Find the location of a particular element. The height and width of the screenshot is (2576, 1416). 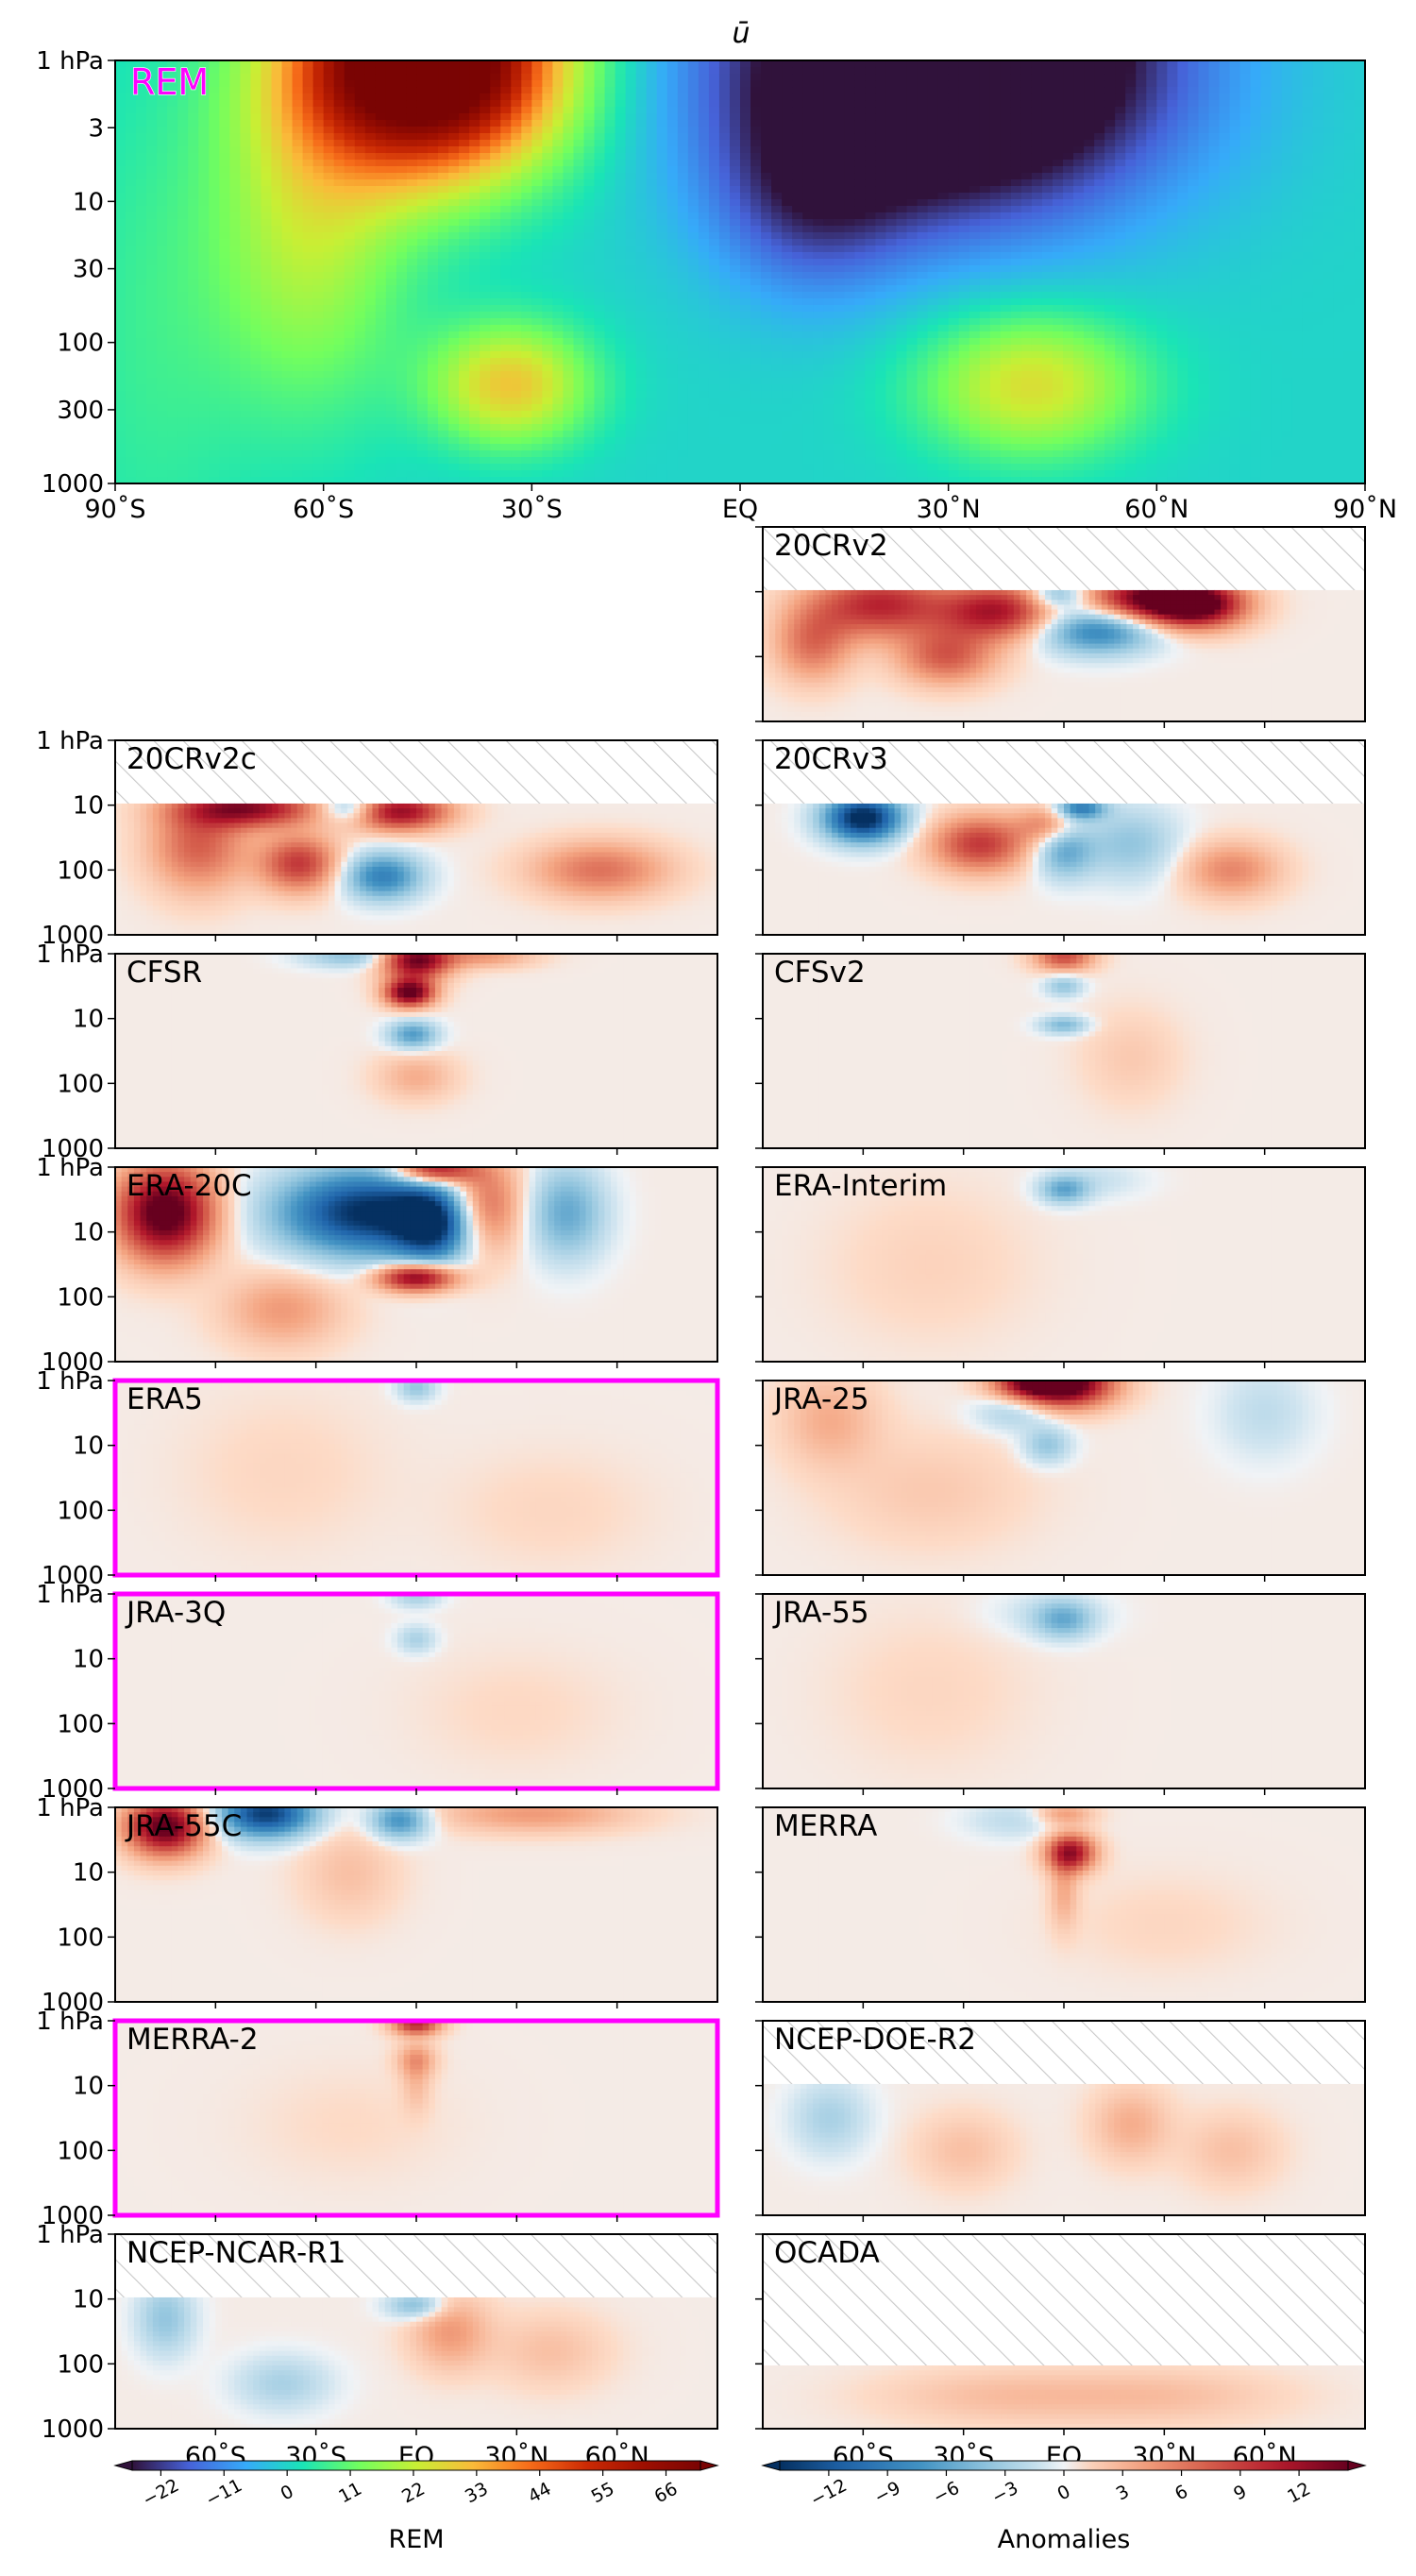

anomaly-panel-ocada: OCADA is located at coordinates (1060, 2334).